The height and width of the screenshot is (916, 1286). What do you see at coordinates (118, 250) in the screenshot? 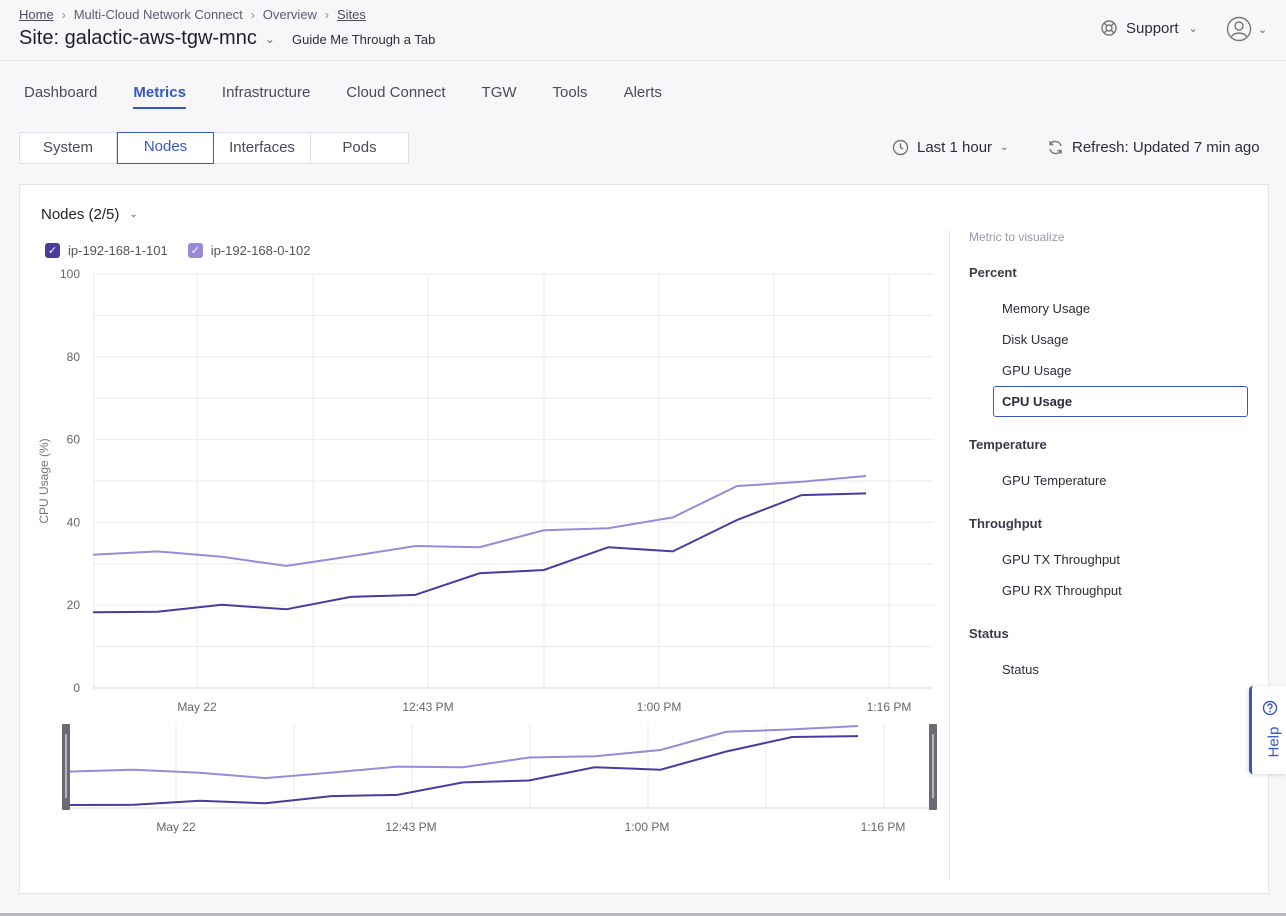
I see `legend-label: ip-192-168-1-101` at bounding box center [118, 250].